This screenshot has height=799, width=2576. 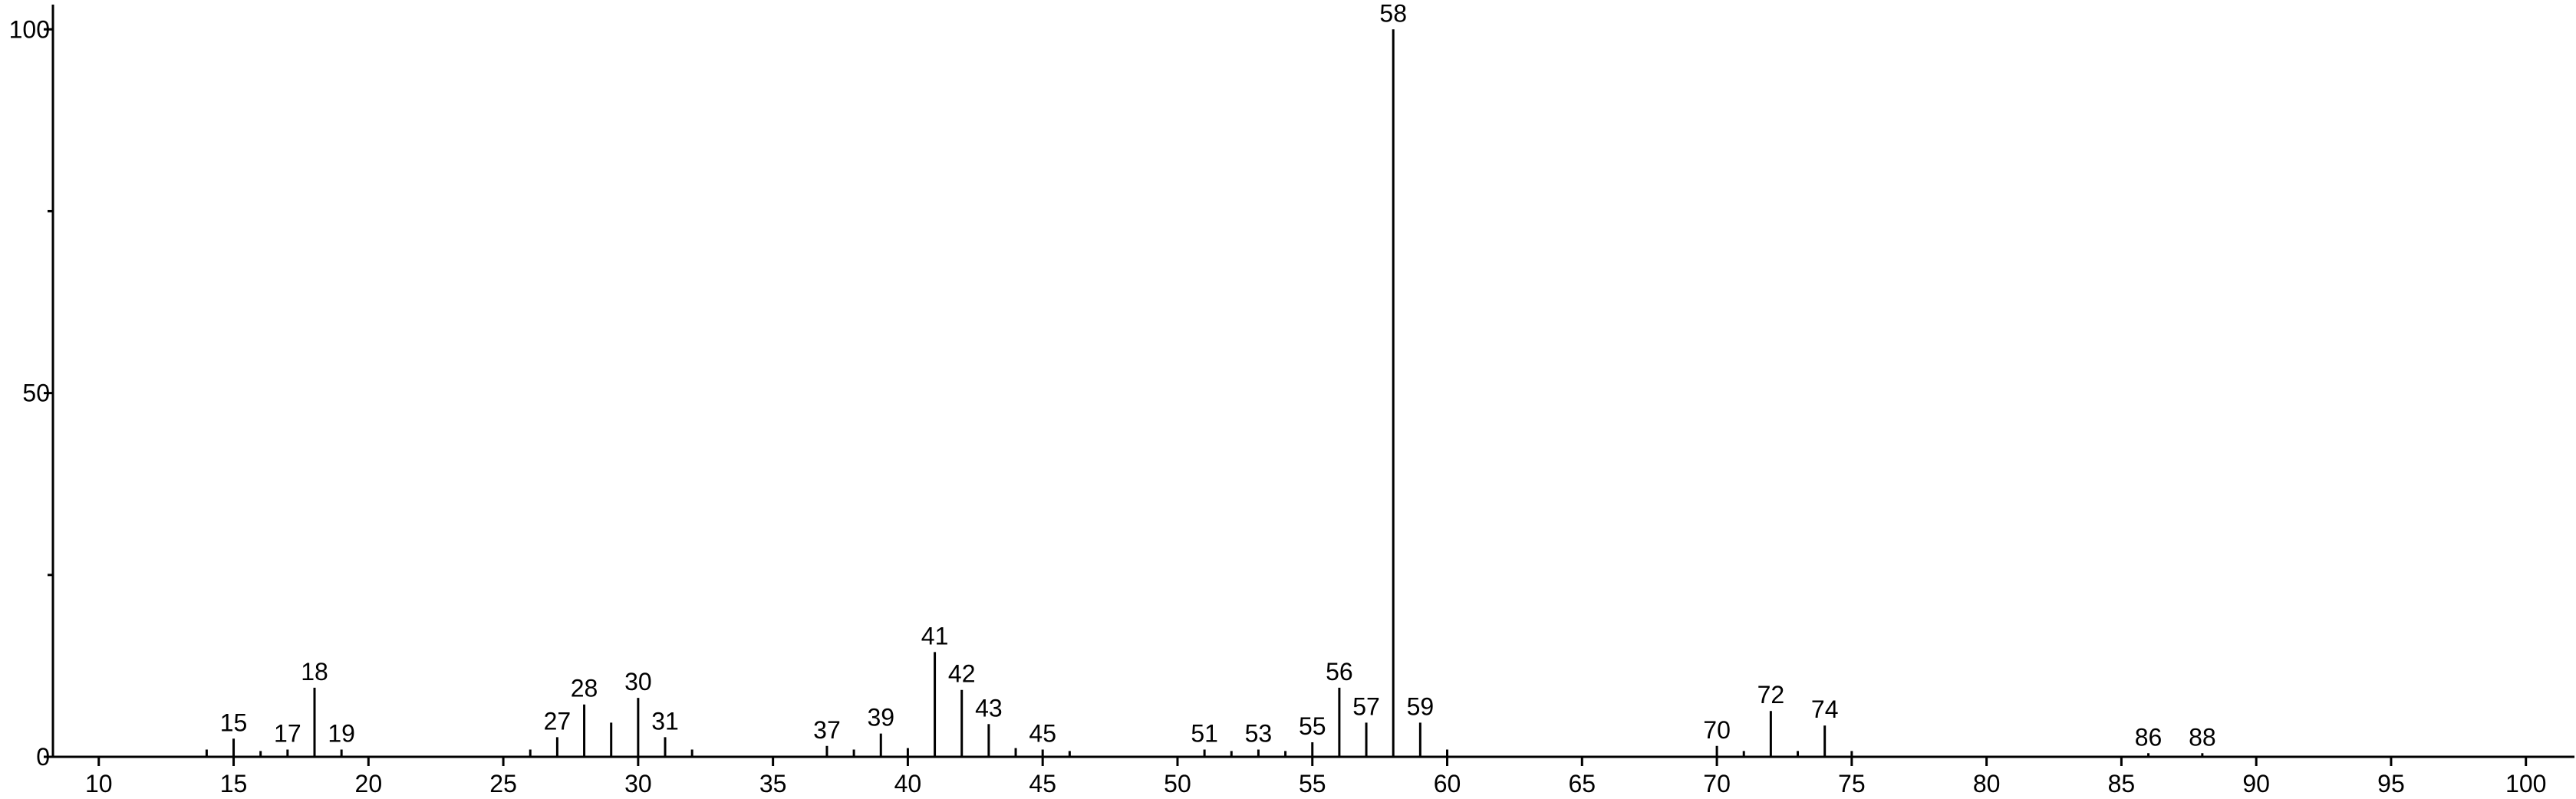 What do you see at coordinates (1339, 672) in the screenshot?
I see `peak-label: 56` at bounding box center [1339, 672].